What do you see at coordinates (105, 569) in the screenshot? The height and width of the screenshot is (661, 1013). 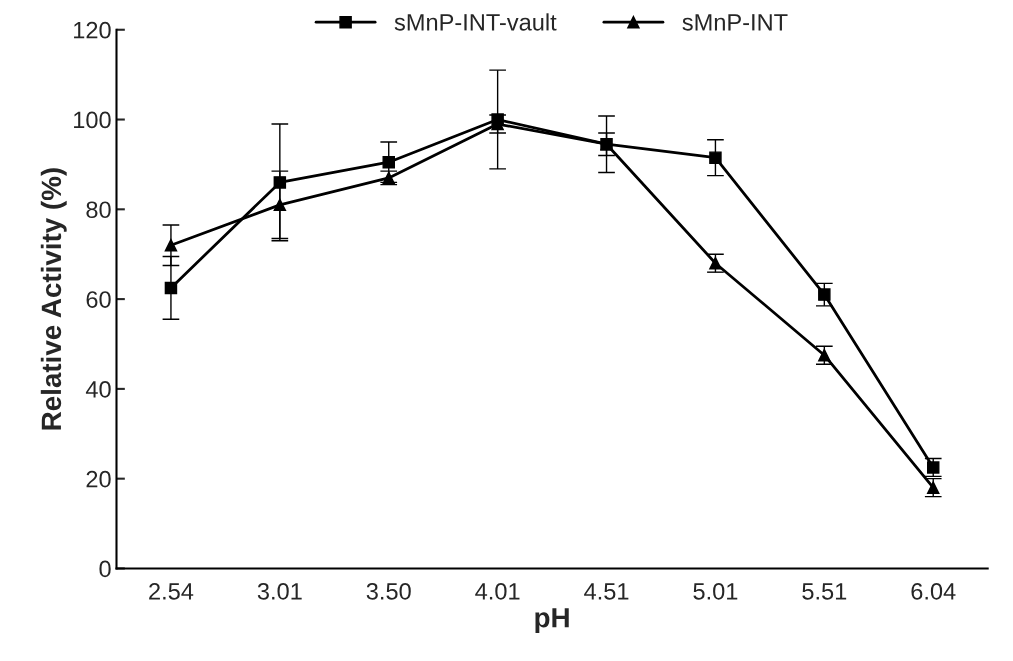 I see `y-tick-label: 0` at bounding box center [105, 569].